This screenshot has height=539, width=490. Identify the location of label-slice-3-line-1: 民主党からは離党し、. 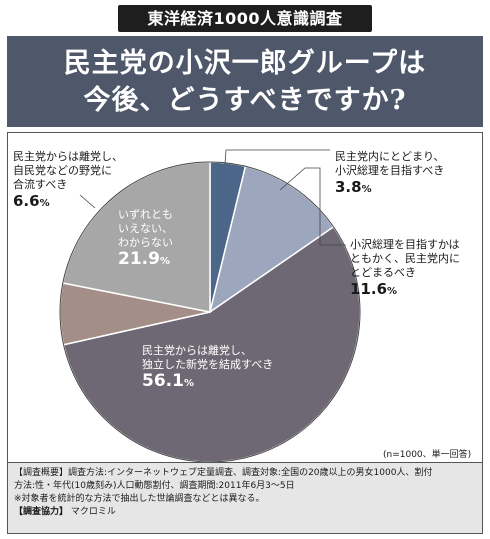
(197, 350).